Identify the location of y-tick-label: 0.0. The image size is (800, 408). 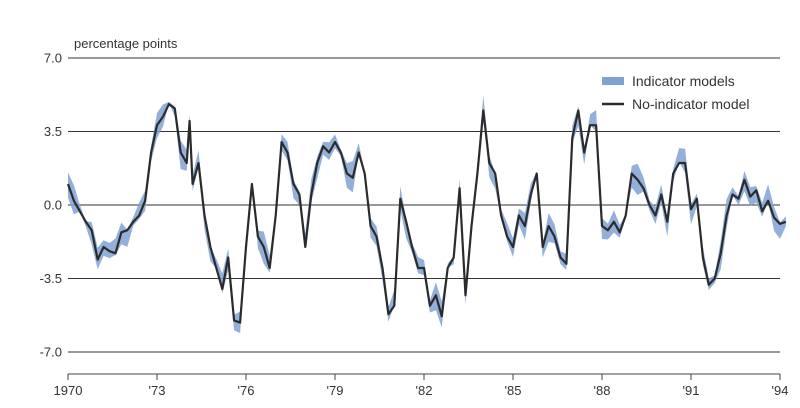
(53, 205).